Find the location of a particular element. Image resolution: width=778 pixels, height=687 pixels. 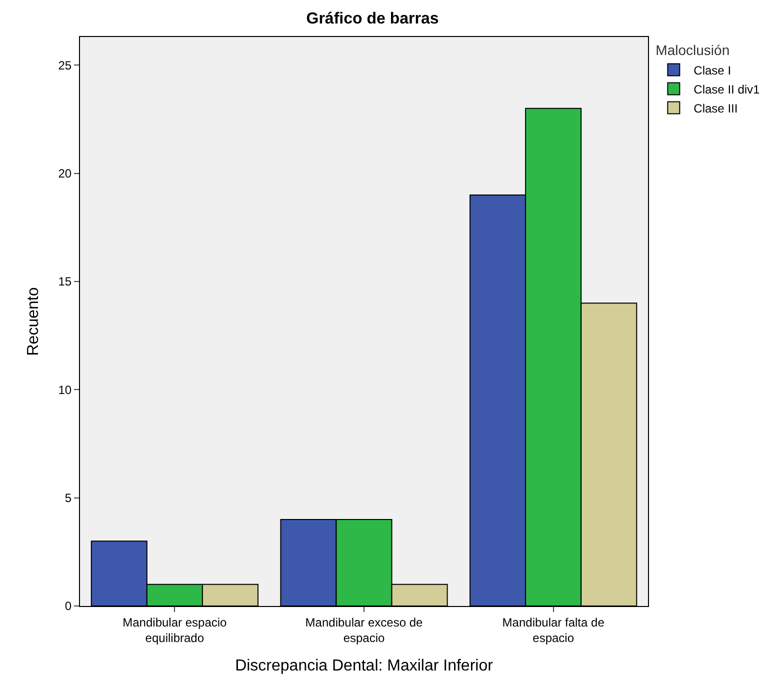

x-tick-label: Mandibular espacio equilibrado is located at coordinates (175, 630).